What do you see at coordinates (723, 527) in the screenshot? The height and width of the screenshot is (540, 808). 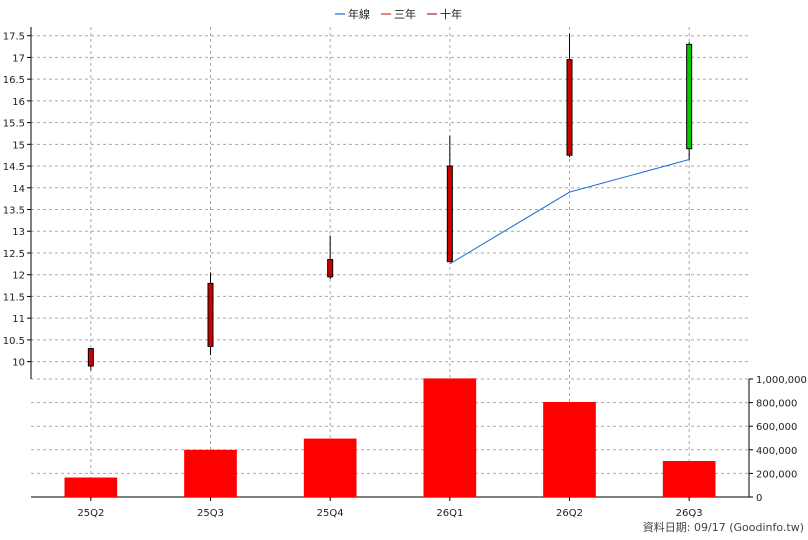 I see `data-date-note: 資料日期: 09/17 (Goodinfo.tw)` at bounding box center [723, 527].